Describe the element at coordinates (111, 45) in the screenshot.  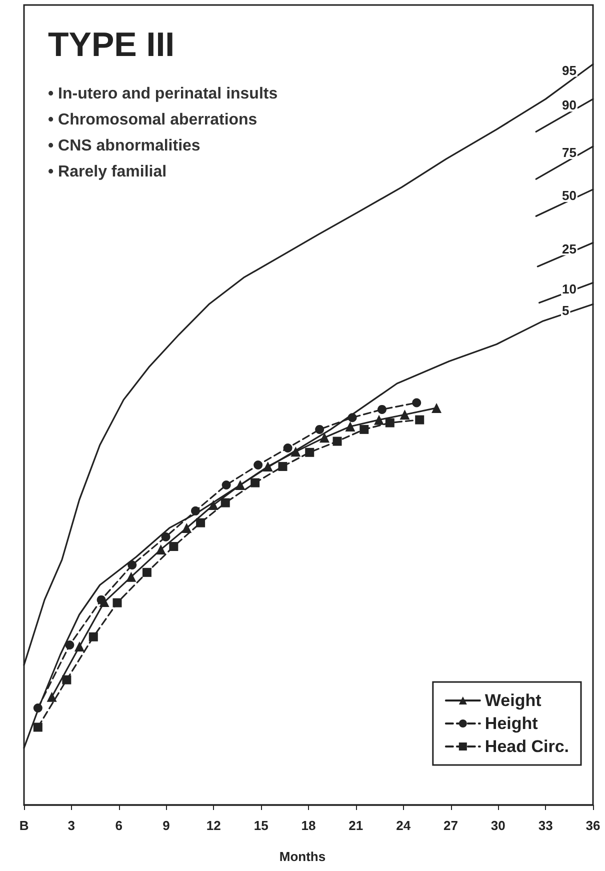
I see `chart-title: TYPE III` at that location.